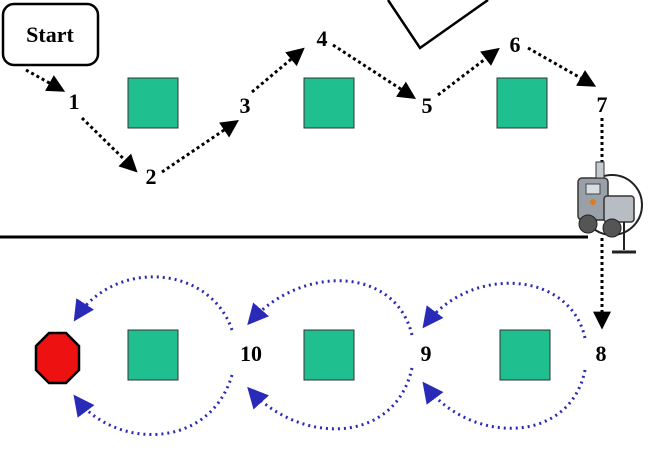 This screenshot has width=648, height=458. Describe the element at coordinates (245, 105) in the screenshot. I see `waypoint-label: 3` at that location.